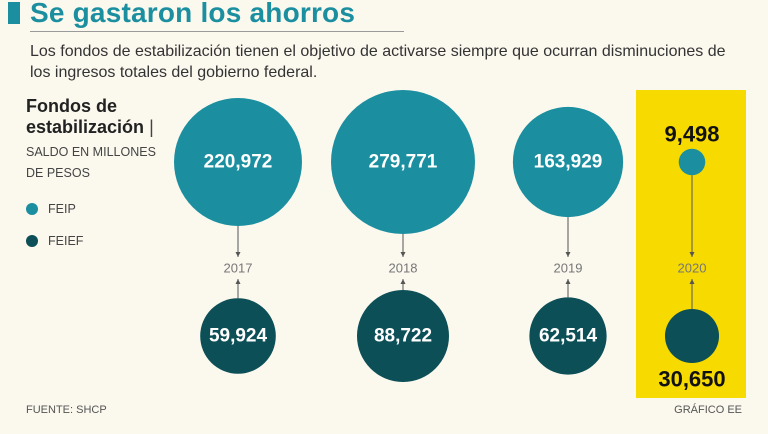 The image size is (768, 434). What do you see at coordinates (692, 281) in the screenshot?
I see `connector-arrow-bottom-2020` at bounding box center [692, 281].